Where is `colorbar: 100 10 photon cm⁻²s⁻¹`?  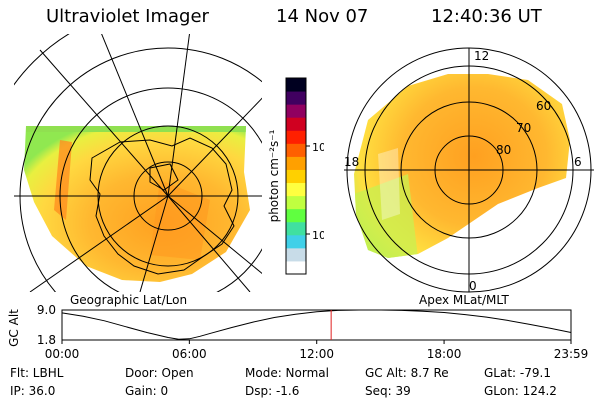
colorbar: 100 10 photon cm⁻²s⁻¹ is located at coordinates (295, 176).